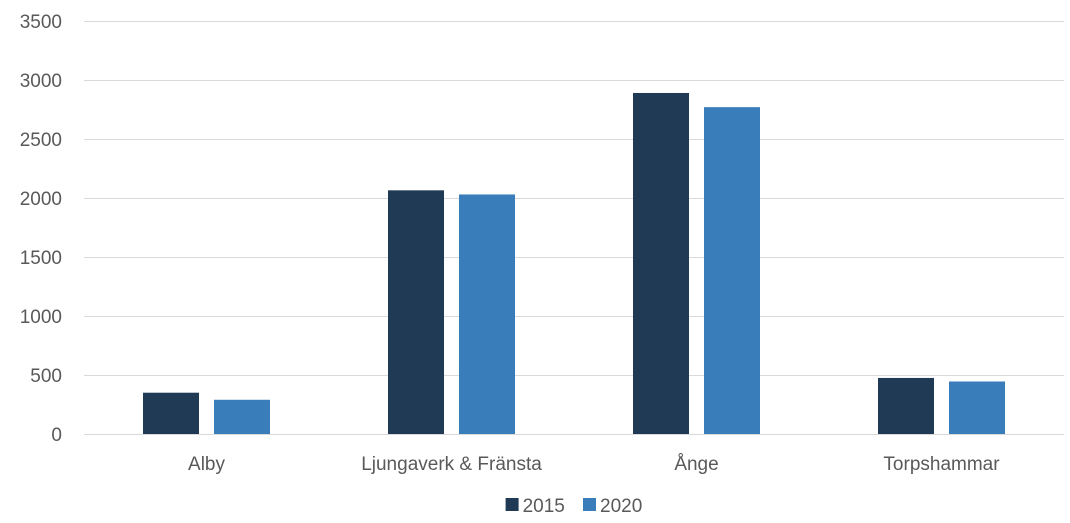 The height and width of the screenshot is (523, 1070). I want to click on x-category-label: Alby, so click(206, 464).